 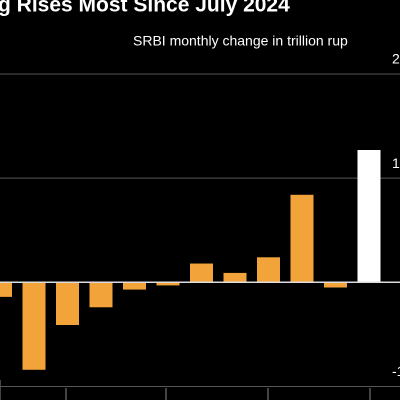 What do you see at coordinates (396, 59) in the screenshot?
I see `y-tick-label: 2` at bounding box center [396, 59].